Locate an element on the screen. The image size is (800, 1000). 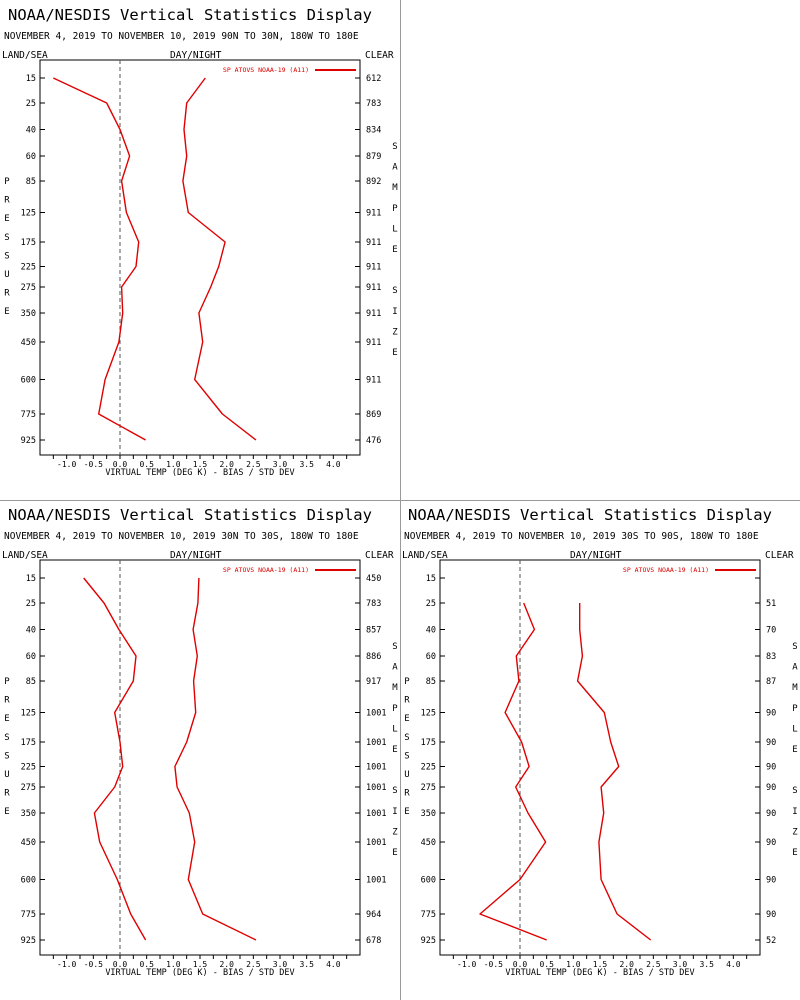
sample-size-label: 886 is located at coordinates (373, 657).